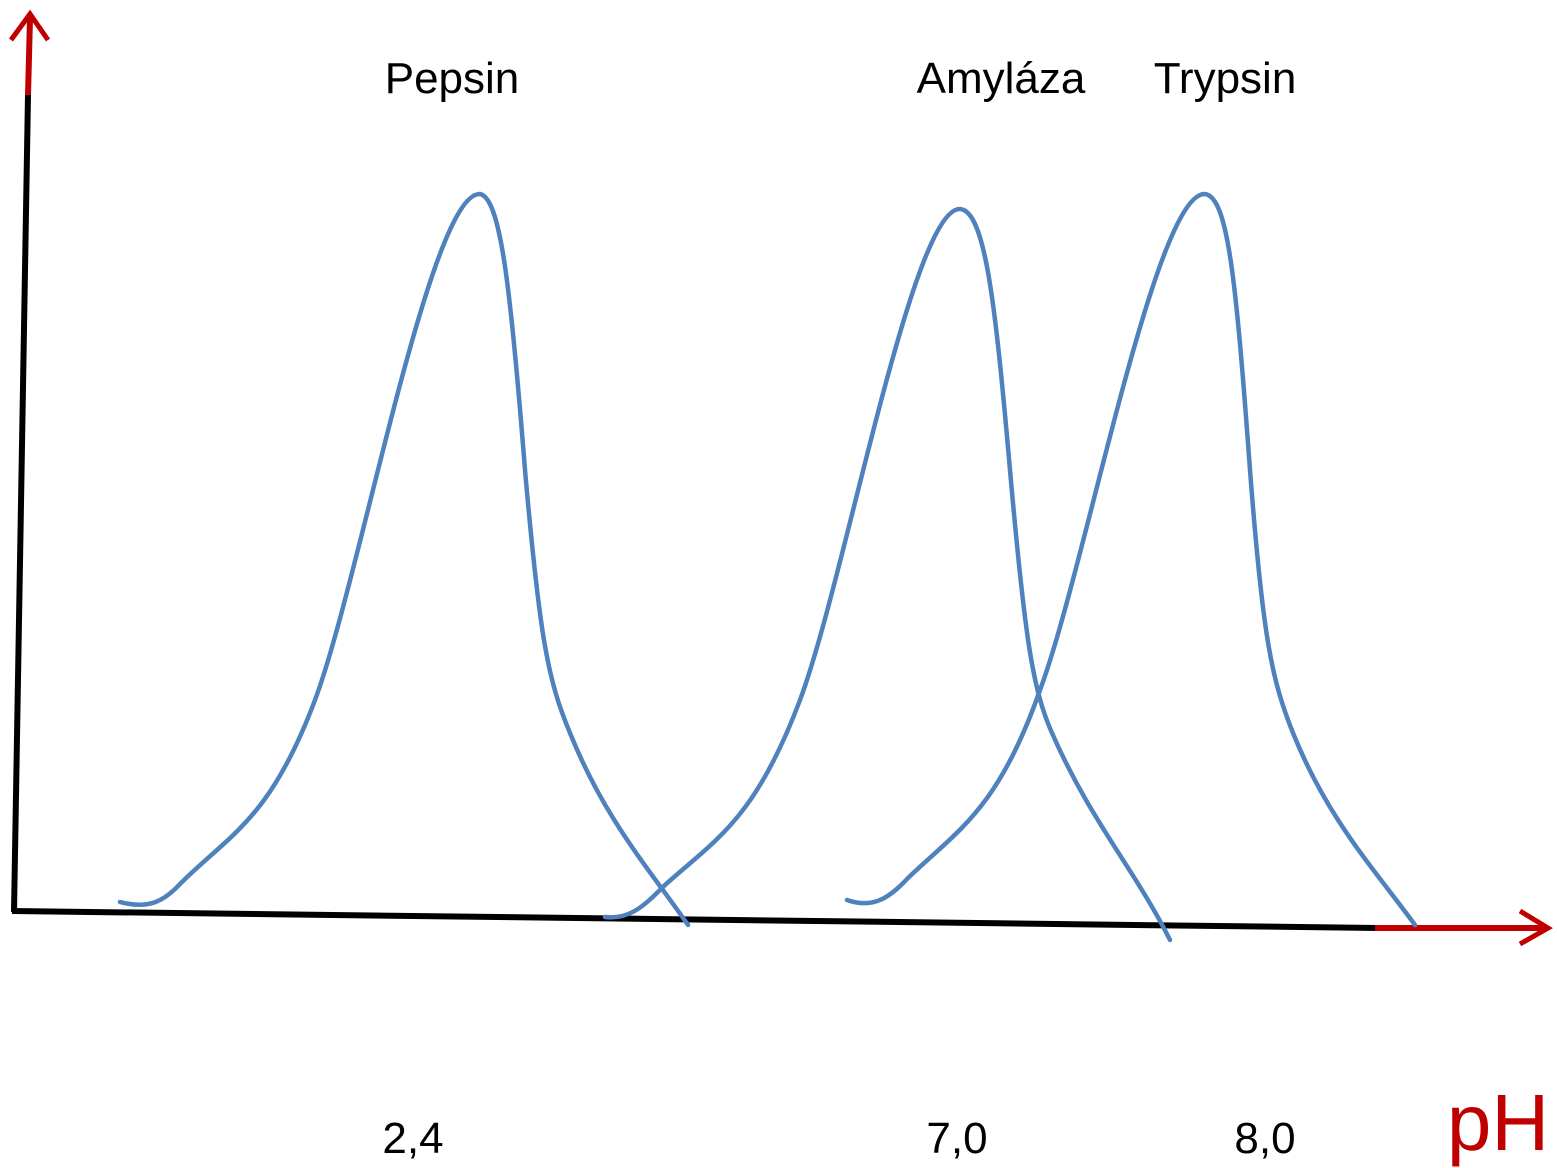 Image resolution: width=1557 pixels, height=1168 pixels. What do you see at coordinates (1225, 78) in the screenshot?
I see `curve-label-trypsin: Trypsin` at bounding box center [1225, 78].